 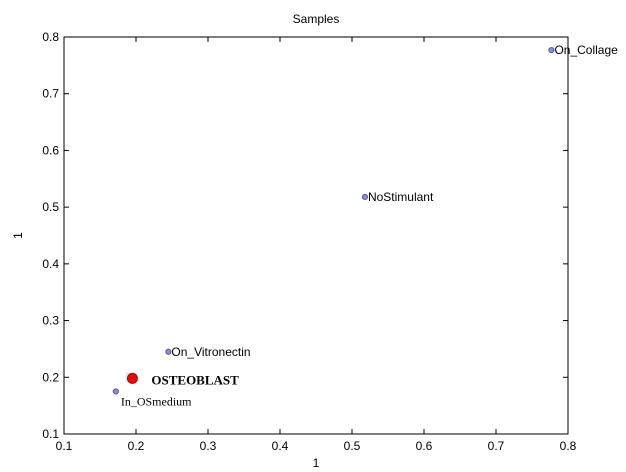 I want to click on y-tick-label: 0.4, so click(x=50, y=264).